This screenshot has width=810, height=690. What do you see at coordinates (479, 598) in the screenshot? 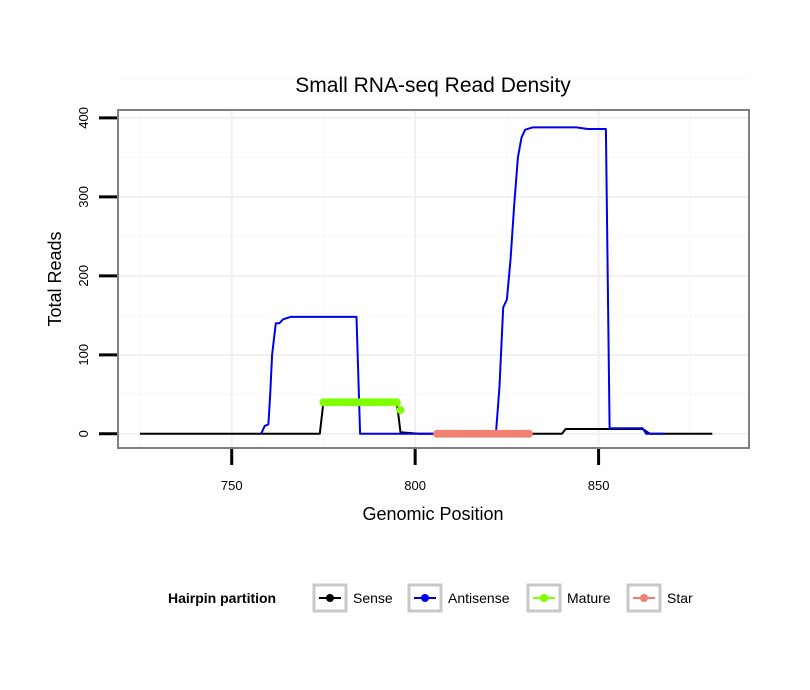
I see `legend-label-antisense: Antisense` at bounding box center [479, 598].